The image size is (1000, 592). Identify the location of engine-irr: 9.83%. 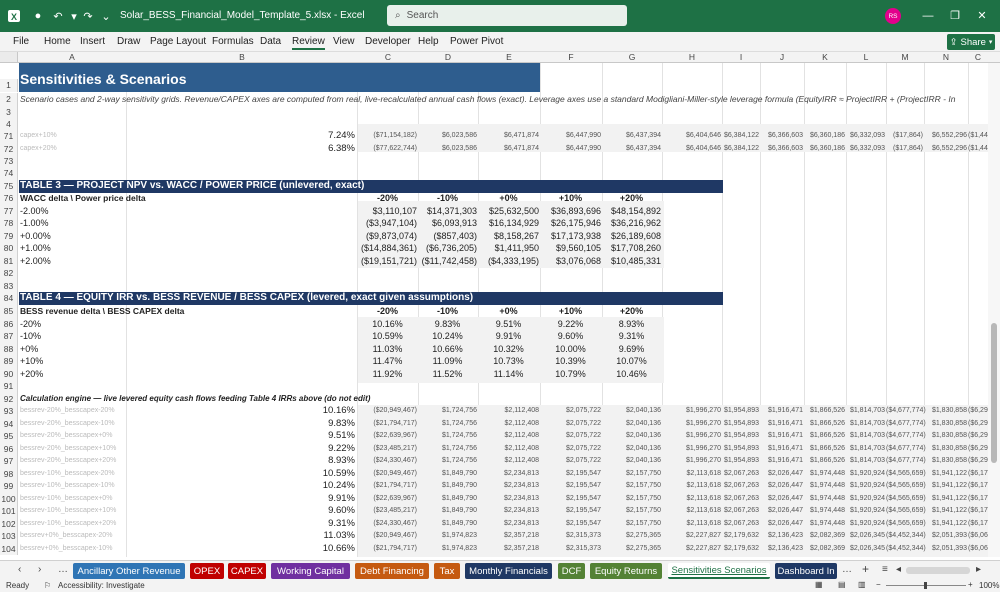
(292, 424).